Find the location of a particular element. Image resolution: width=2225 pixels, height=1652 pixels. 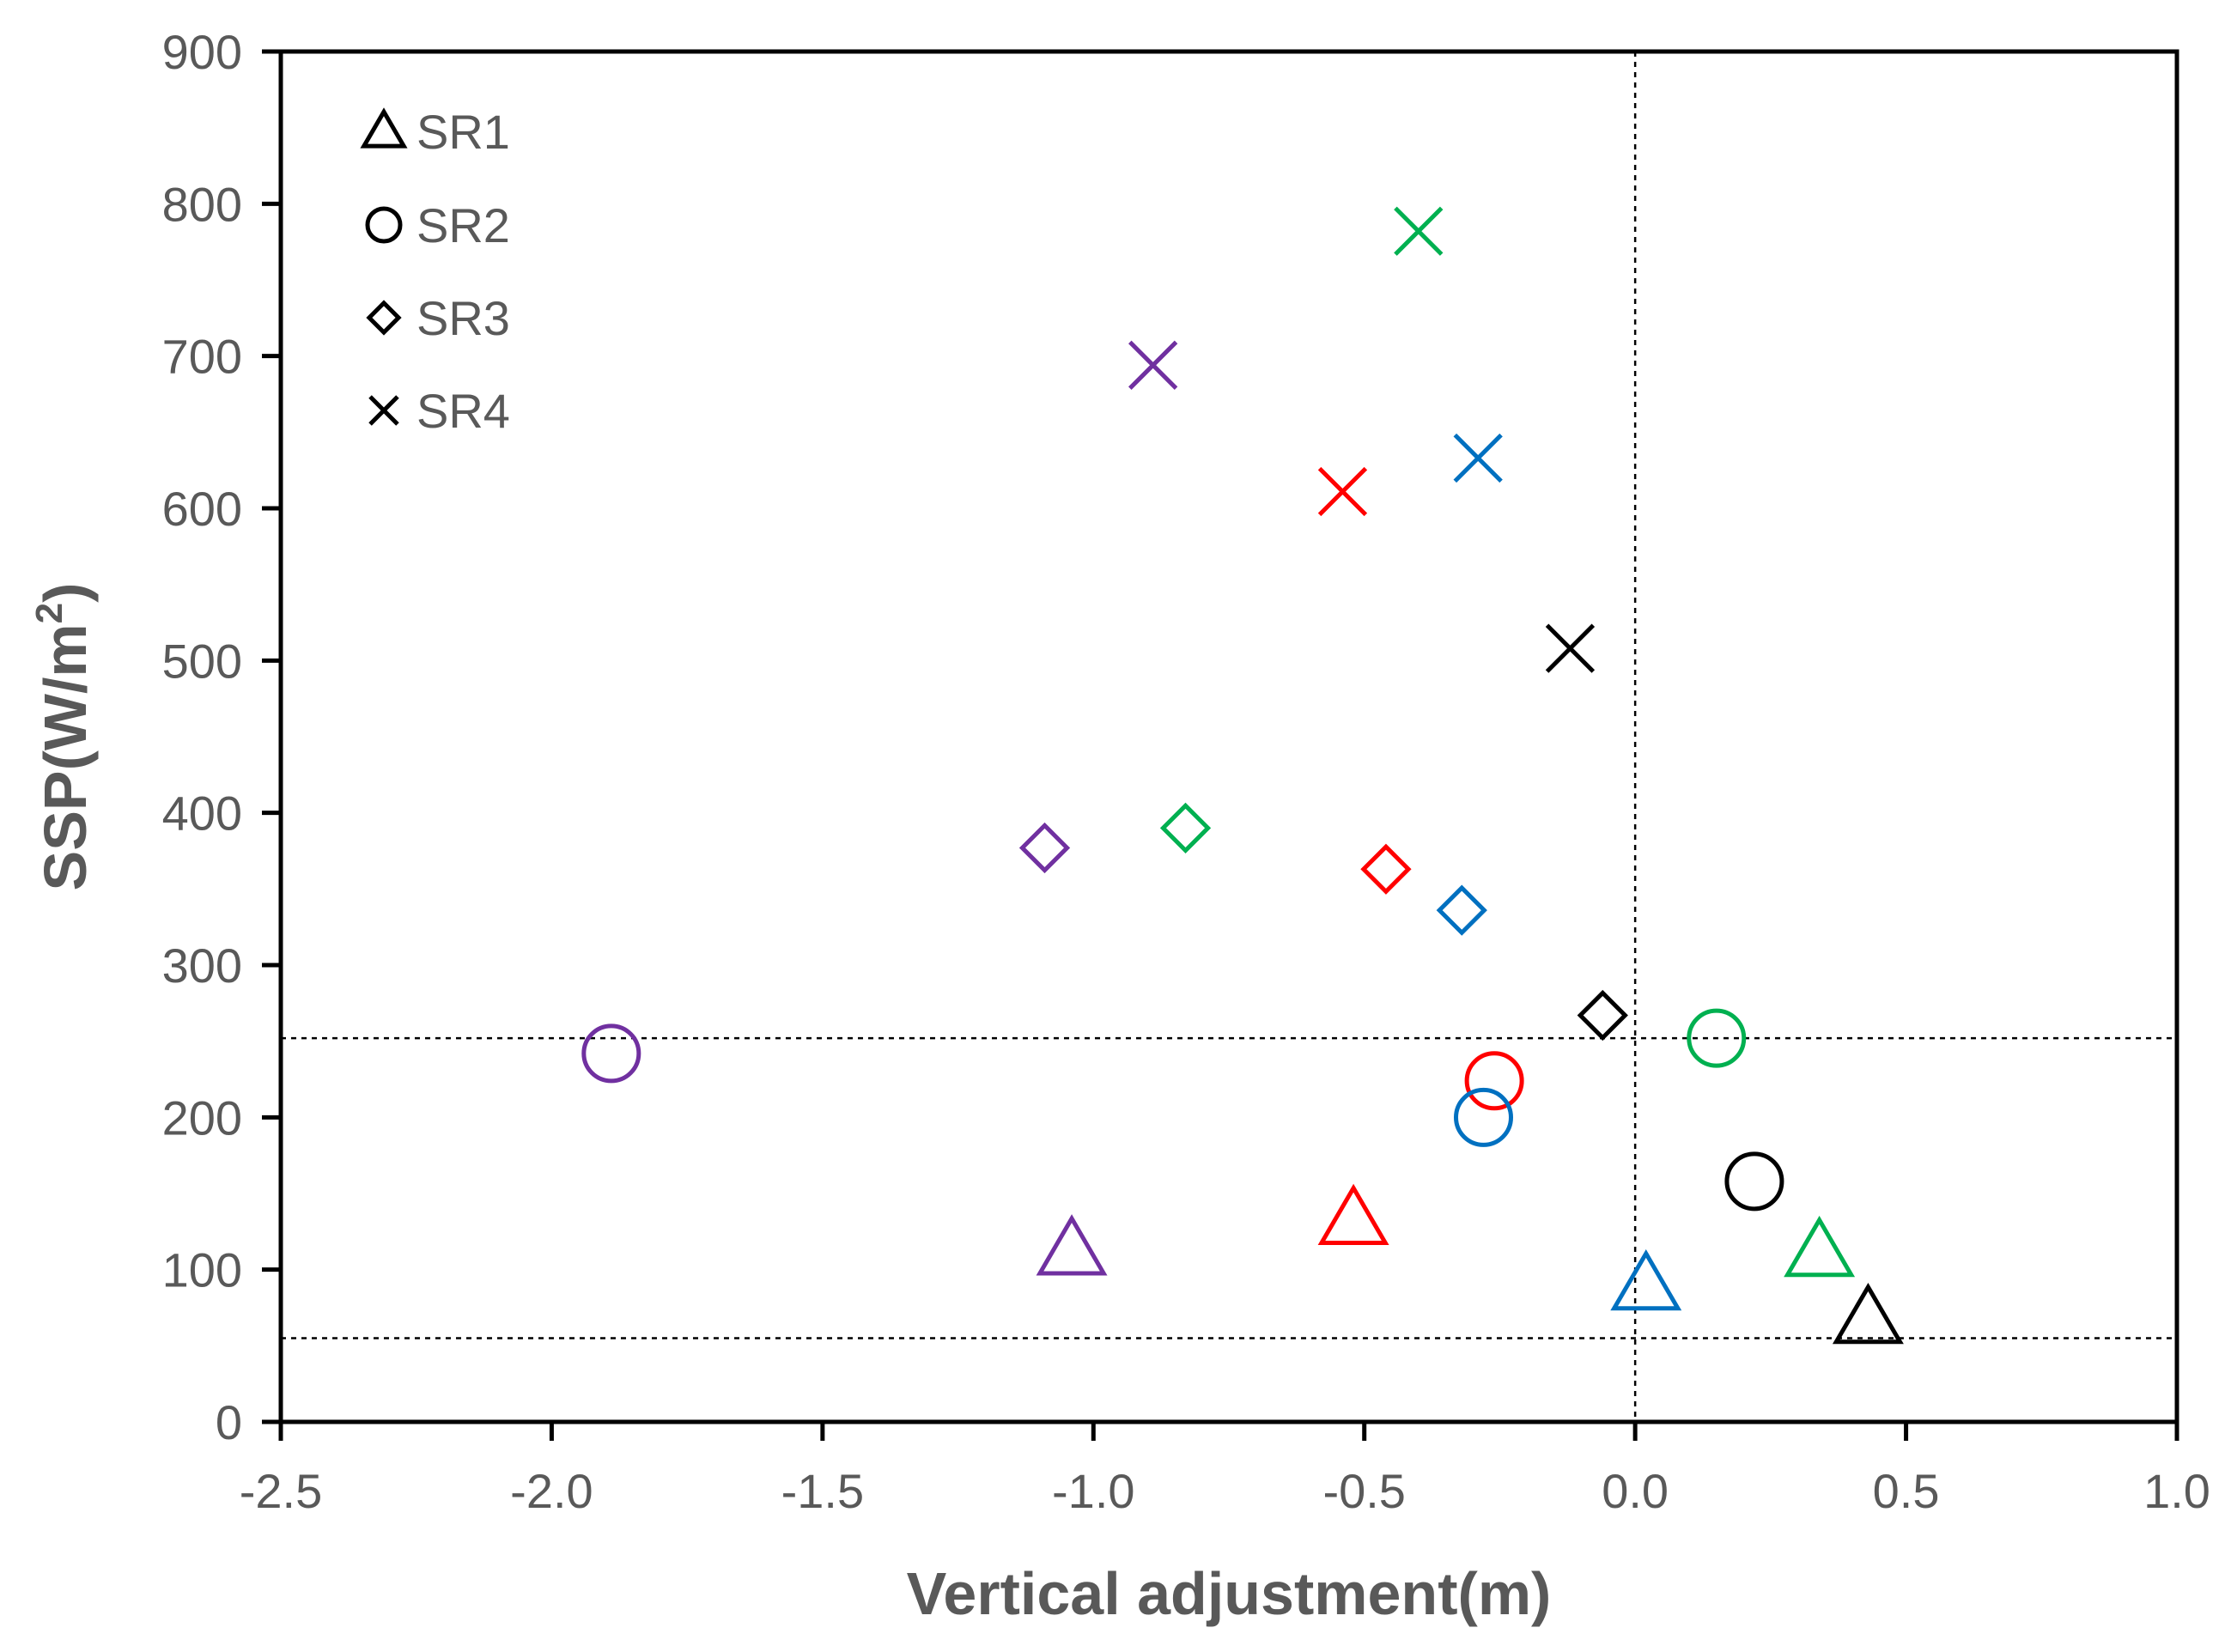

legend-marker-sr2 is located at coordinates (384, 225).